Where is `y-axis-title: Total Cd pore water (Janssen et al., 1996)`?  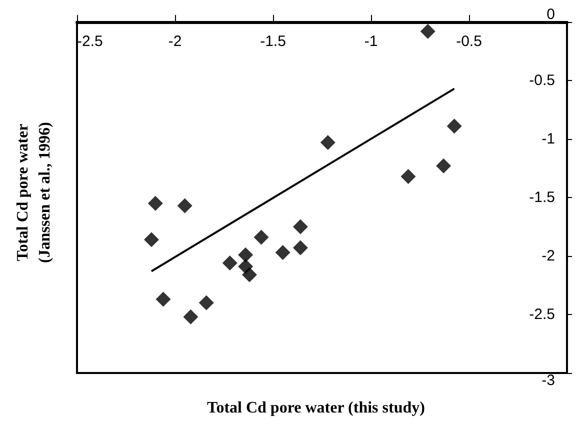
y-axis-title: Total Cd pore water (Janssen et al., 1996) is located at coordinates (34, 192).